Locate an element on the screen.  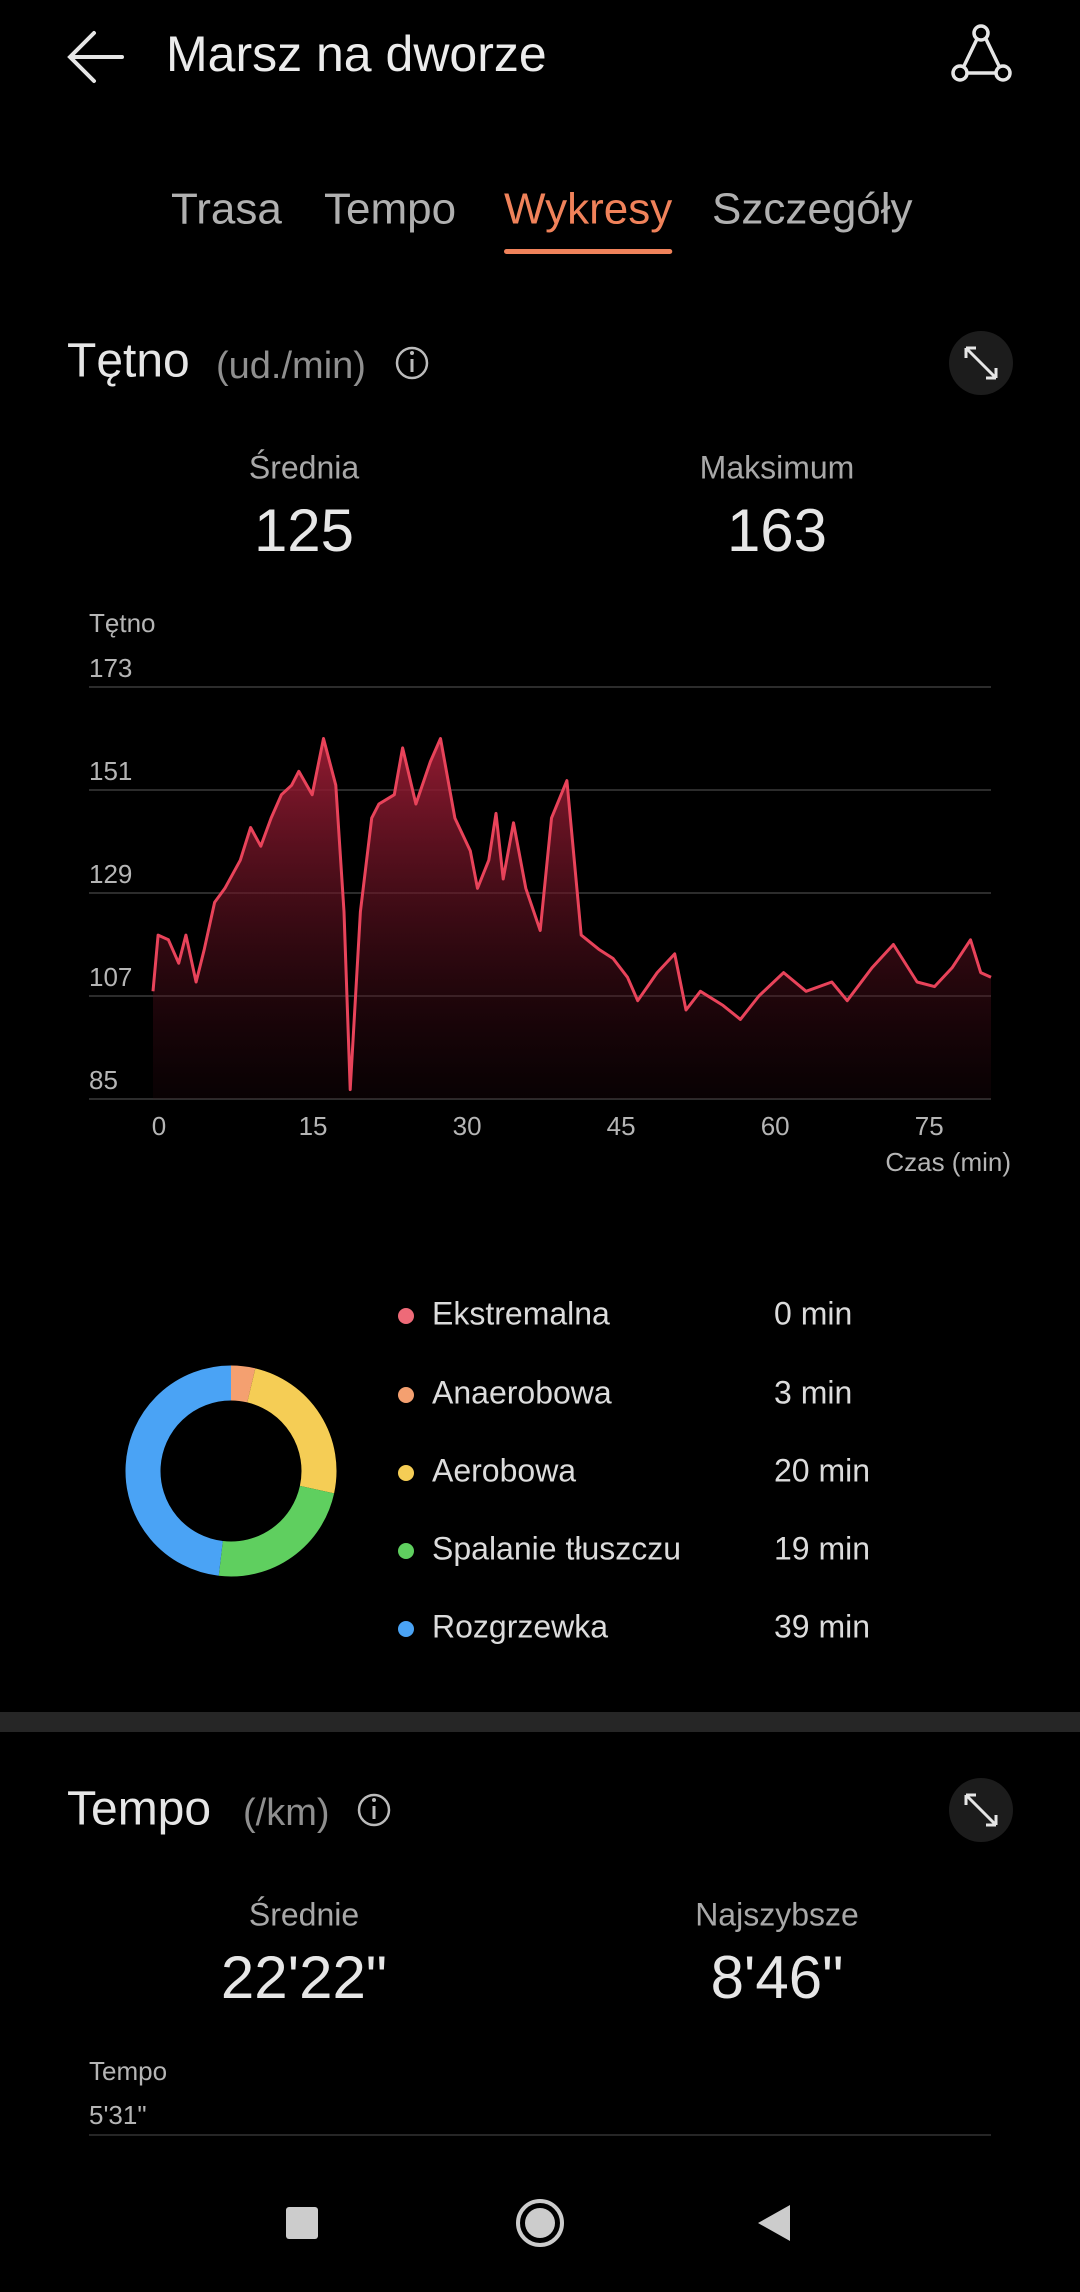
tab: Tempo is located at coordinates (390, 209).